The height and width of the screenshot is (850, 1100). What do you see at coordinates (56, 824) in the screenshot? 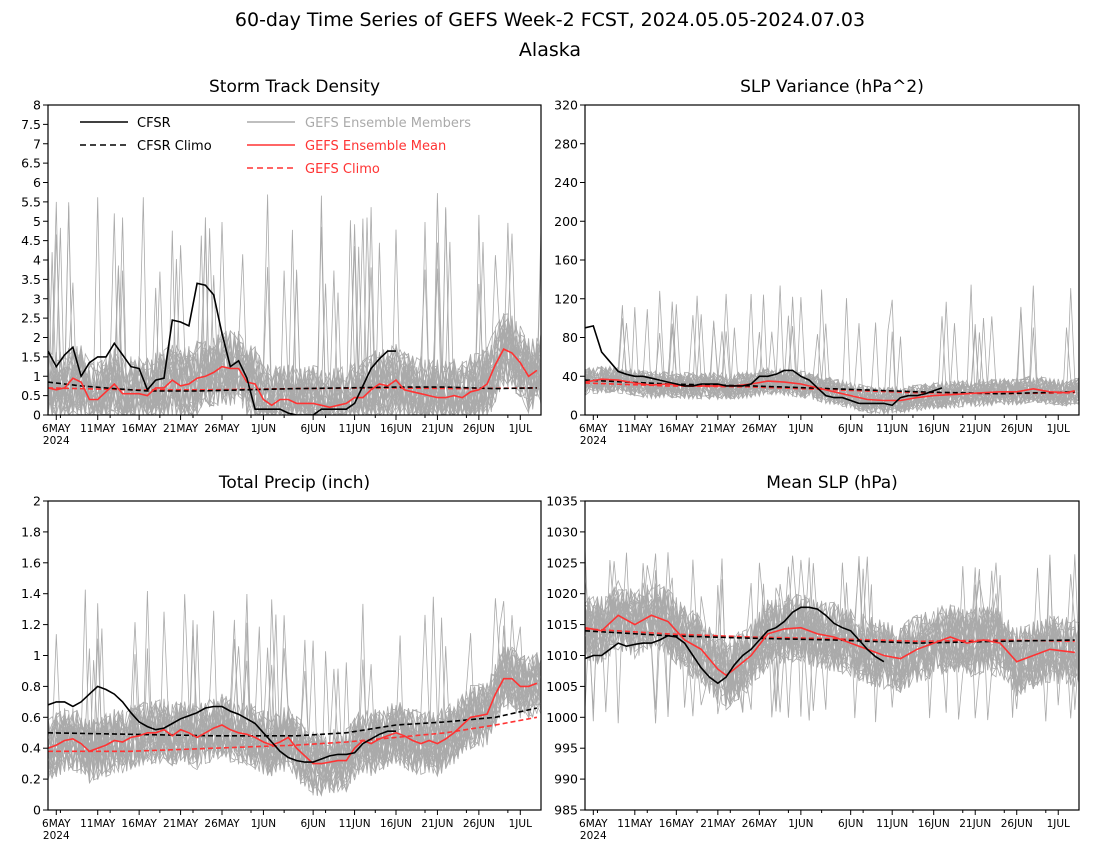
I see `total-precip-x-tick-label: 6MAY` at bounding box center [56, 824].